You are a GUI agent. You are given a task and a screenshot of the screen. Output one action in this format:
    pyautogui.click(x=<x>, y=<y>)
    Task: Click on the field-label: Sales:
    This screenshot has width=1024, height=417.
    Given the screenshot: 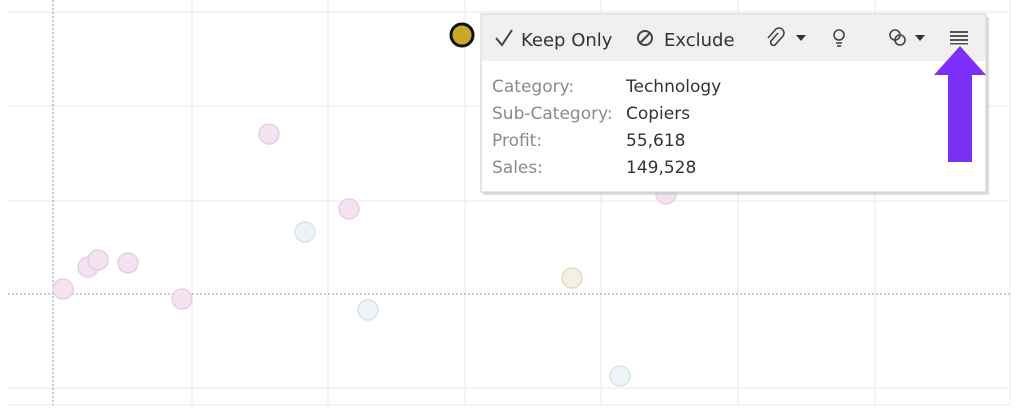 What is the action you would take?
    pyautogui.click(x=517, y=168)
    